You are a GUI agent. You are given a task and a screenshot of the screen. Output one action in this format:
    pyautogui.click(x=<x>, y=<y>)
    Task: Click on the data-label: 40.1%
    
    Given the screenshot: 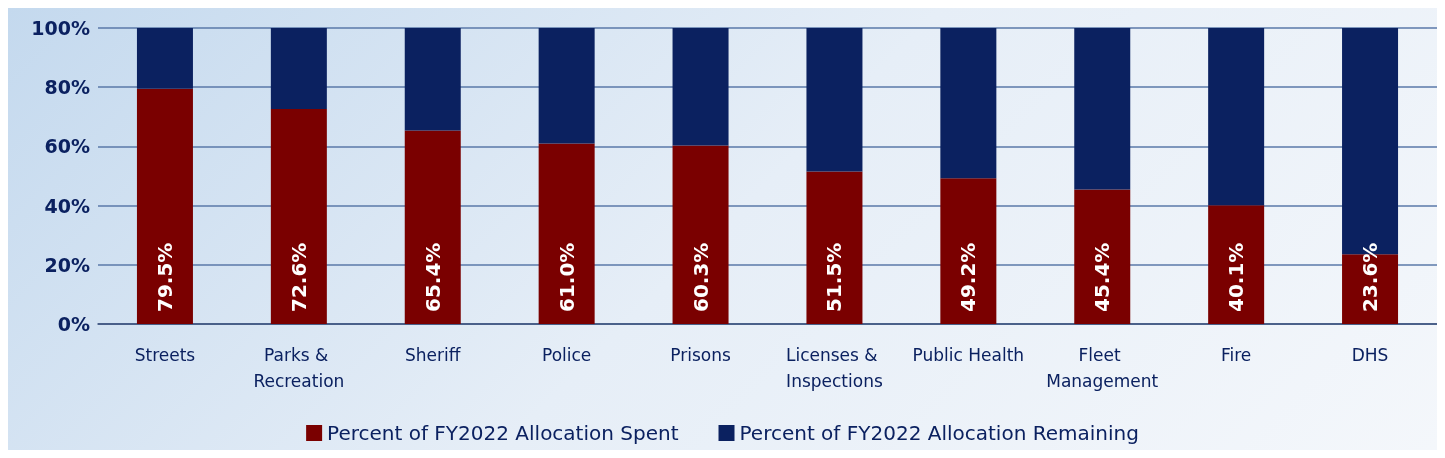 What is the action you would take?
    pyautogui.click(x=1236, y=277)
    